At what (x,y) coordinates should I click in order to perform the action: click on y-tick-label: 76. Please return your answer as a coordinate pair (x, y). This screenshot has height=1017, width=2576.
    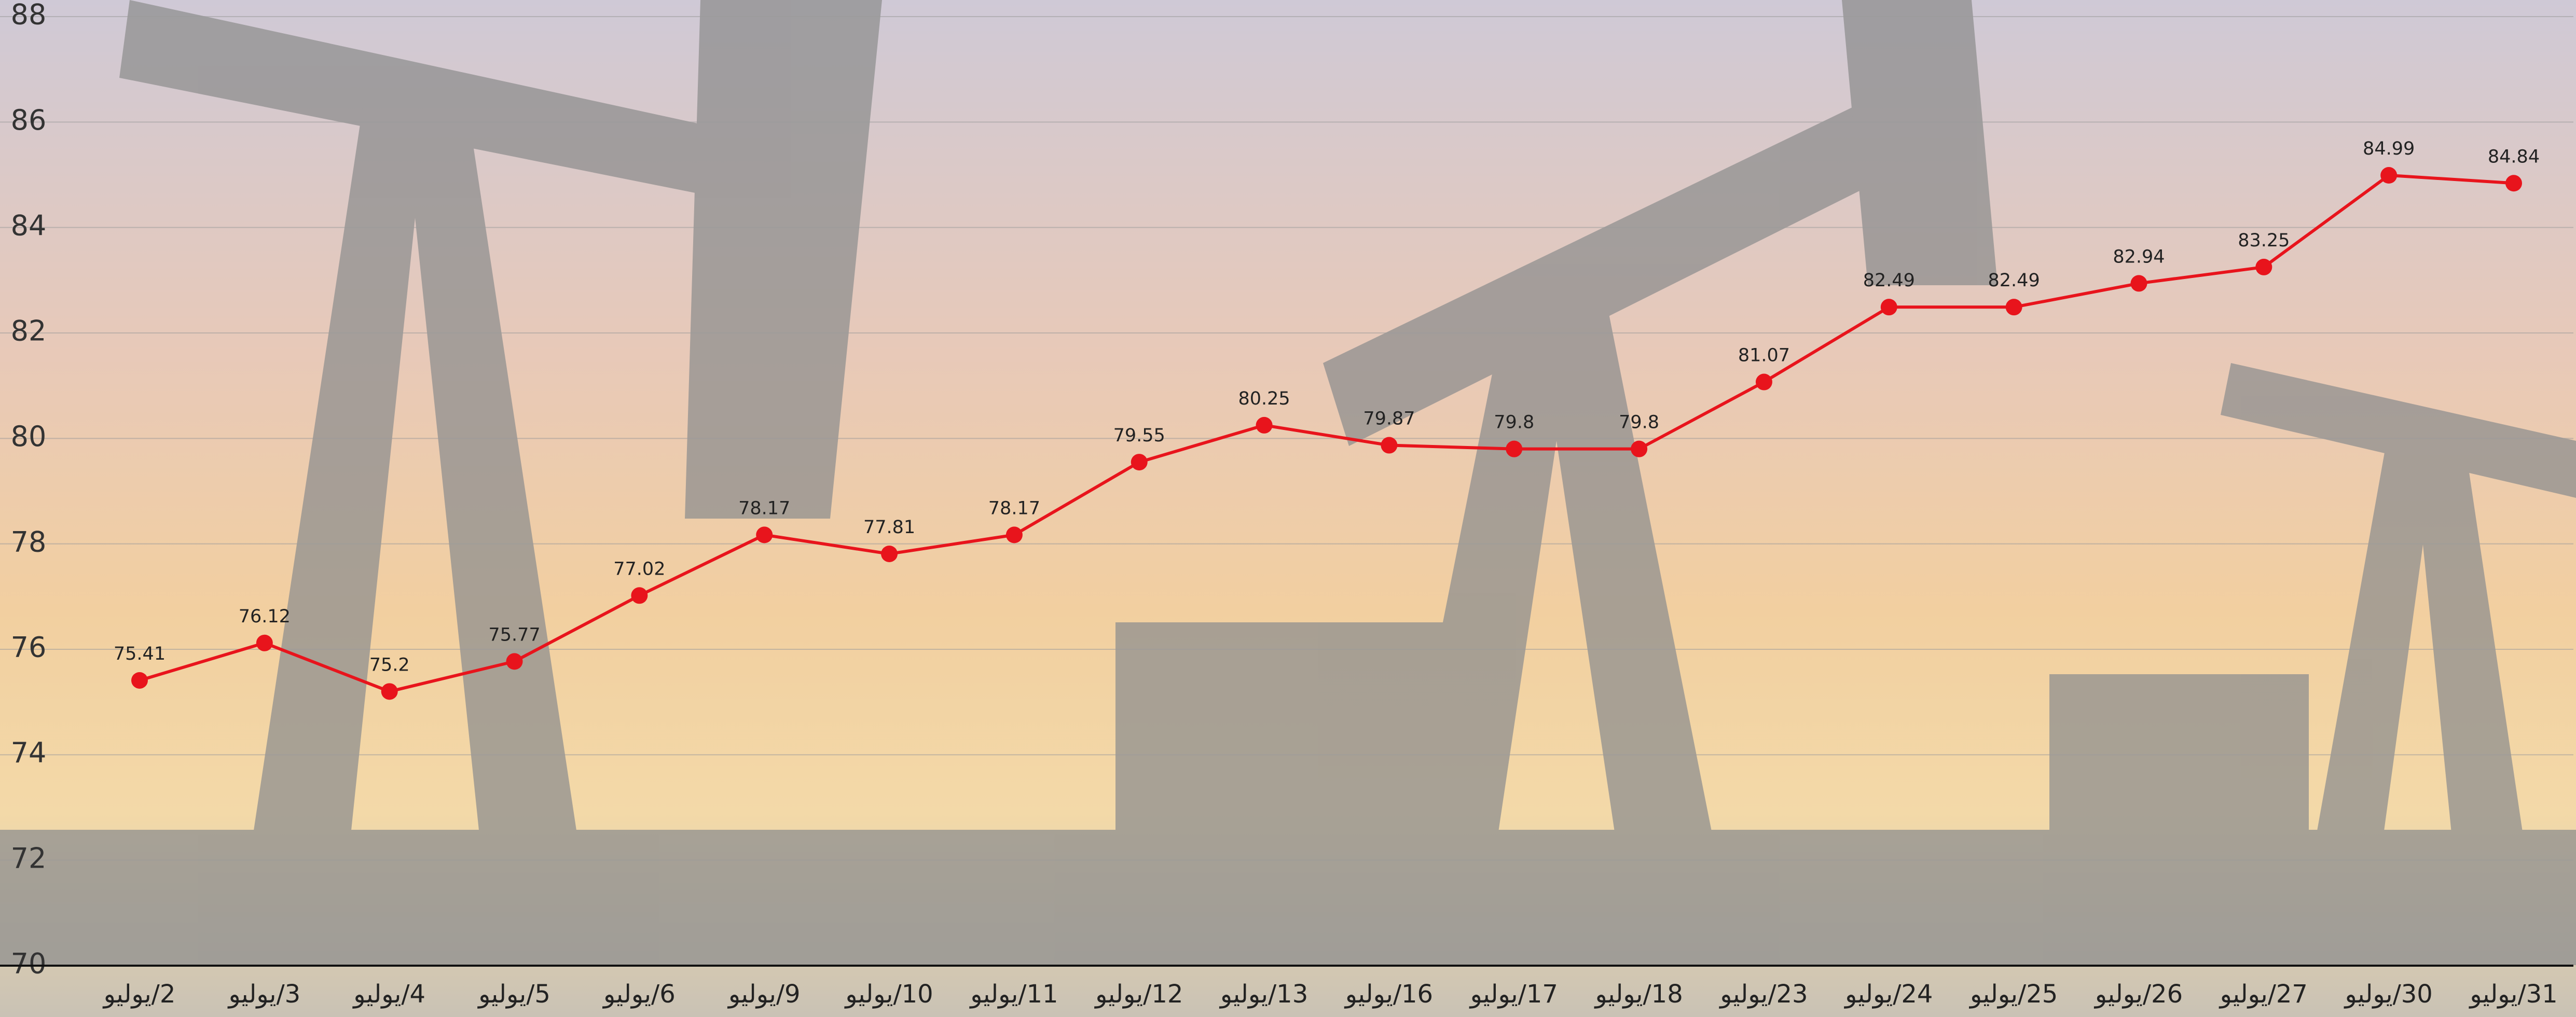
    Looking at the image, I should click on (29, 647).